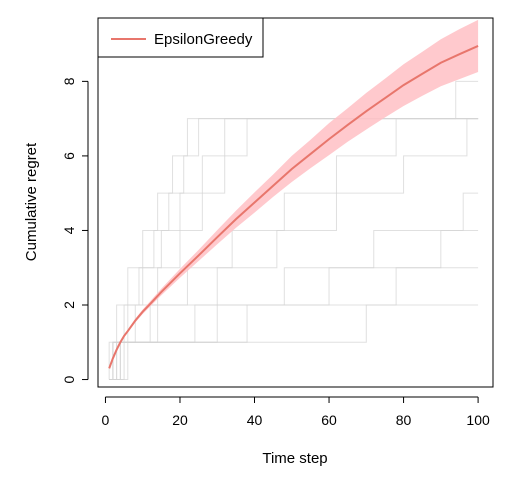  I want to click on y-tick-label: 4, so click(69, 230).